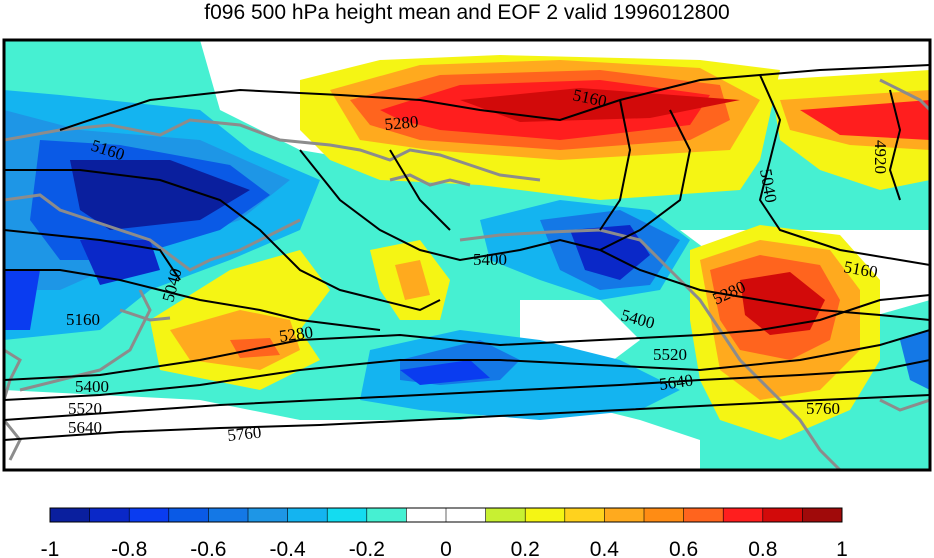 The height and width of the screenshot is (558, 934). Describe the element at coordinates (50, 548) in the screenshot. I see `colorbar-tick-label: -1` at that location.